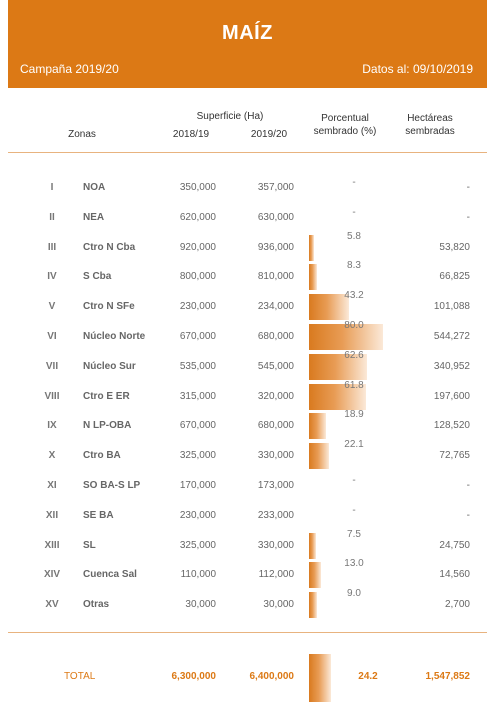 The width and height of the screenshot is (495, 705). Describe the element at coordinates (52, 247) in the screenshot. I see `zone-number: III` at that location.